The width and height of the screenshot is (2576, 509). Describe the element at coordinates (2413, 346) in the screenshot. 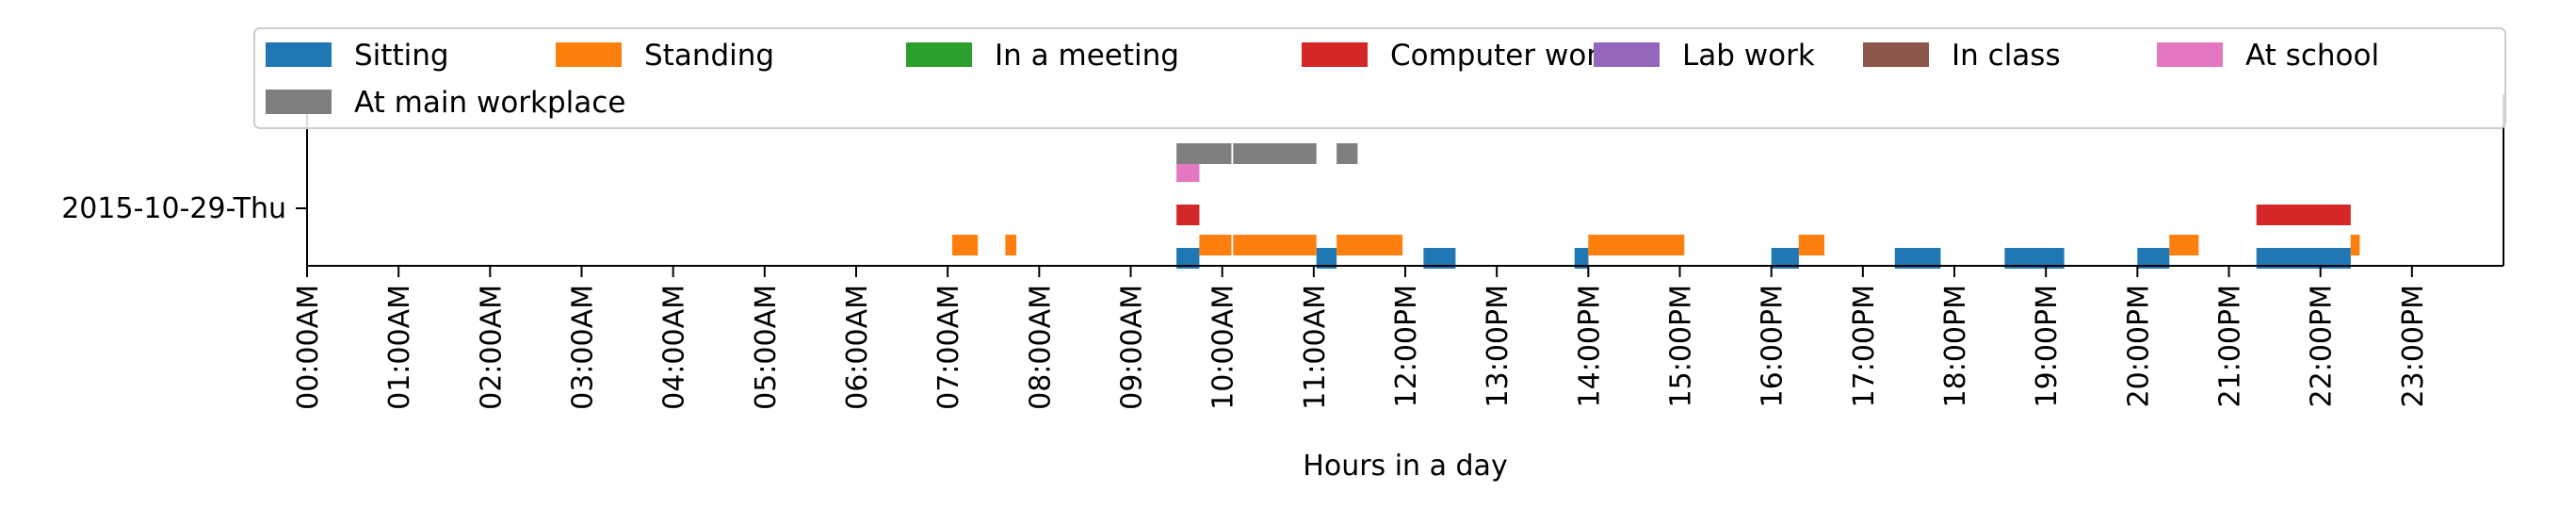

I see `x-tick-label-23: 23:00PM` at that location.